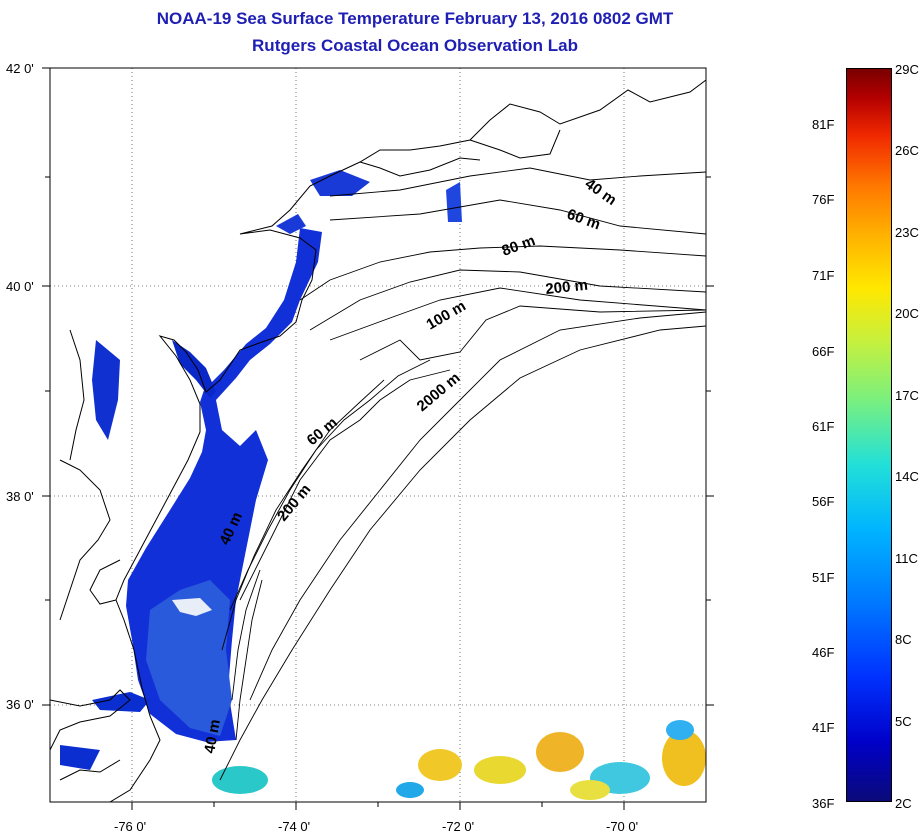 This screenshot has height=834, width=920. What do you see at coordinates (212, 736) in the screenshot?
I see `depth-label-40m-south: 40 m` at bounding box center [212, 736].